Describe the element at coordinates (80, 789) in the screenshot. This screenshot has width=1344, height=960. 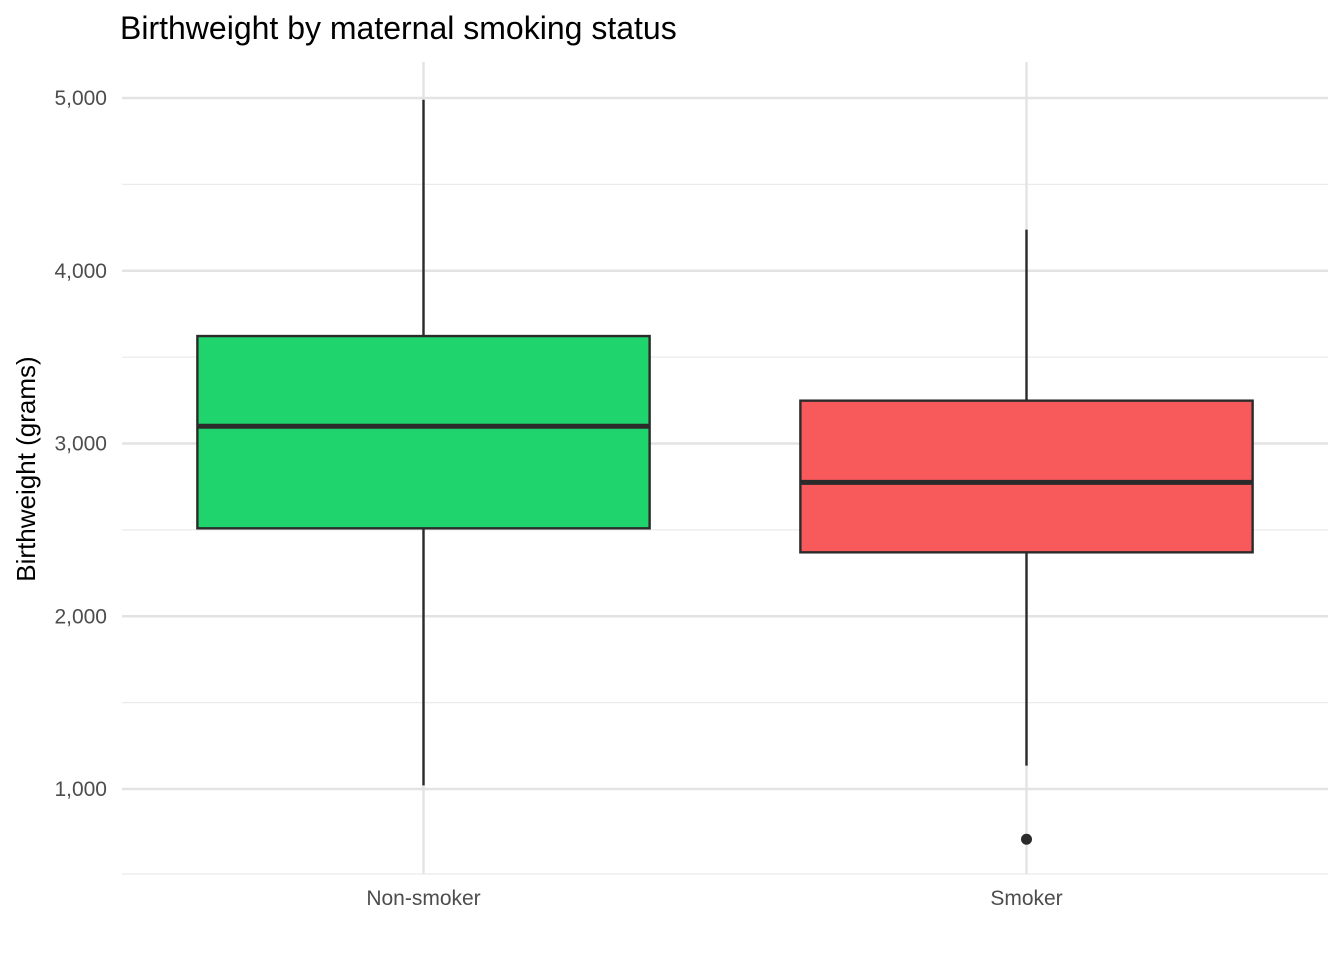
I see `y-tick-label: 1,000` at that location.